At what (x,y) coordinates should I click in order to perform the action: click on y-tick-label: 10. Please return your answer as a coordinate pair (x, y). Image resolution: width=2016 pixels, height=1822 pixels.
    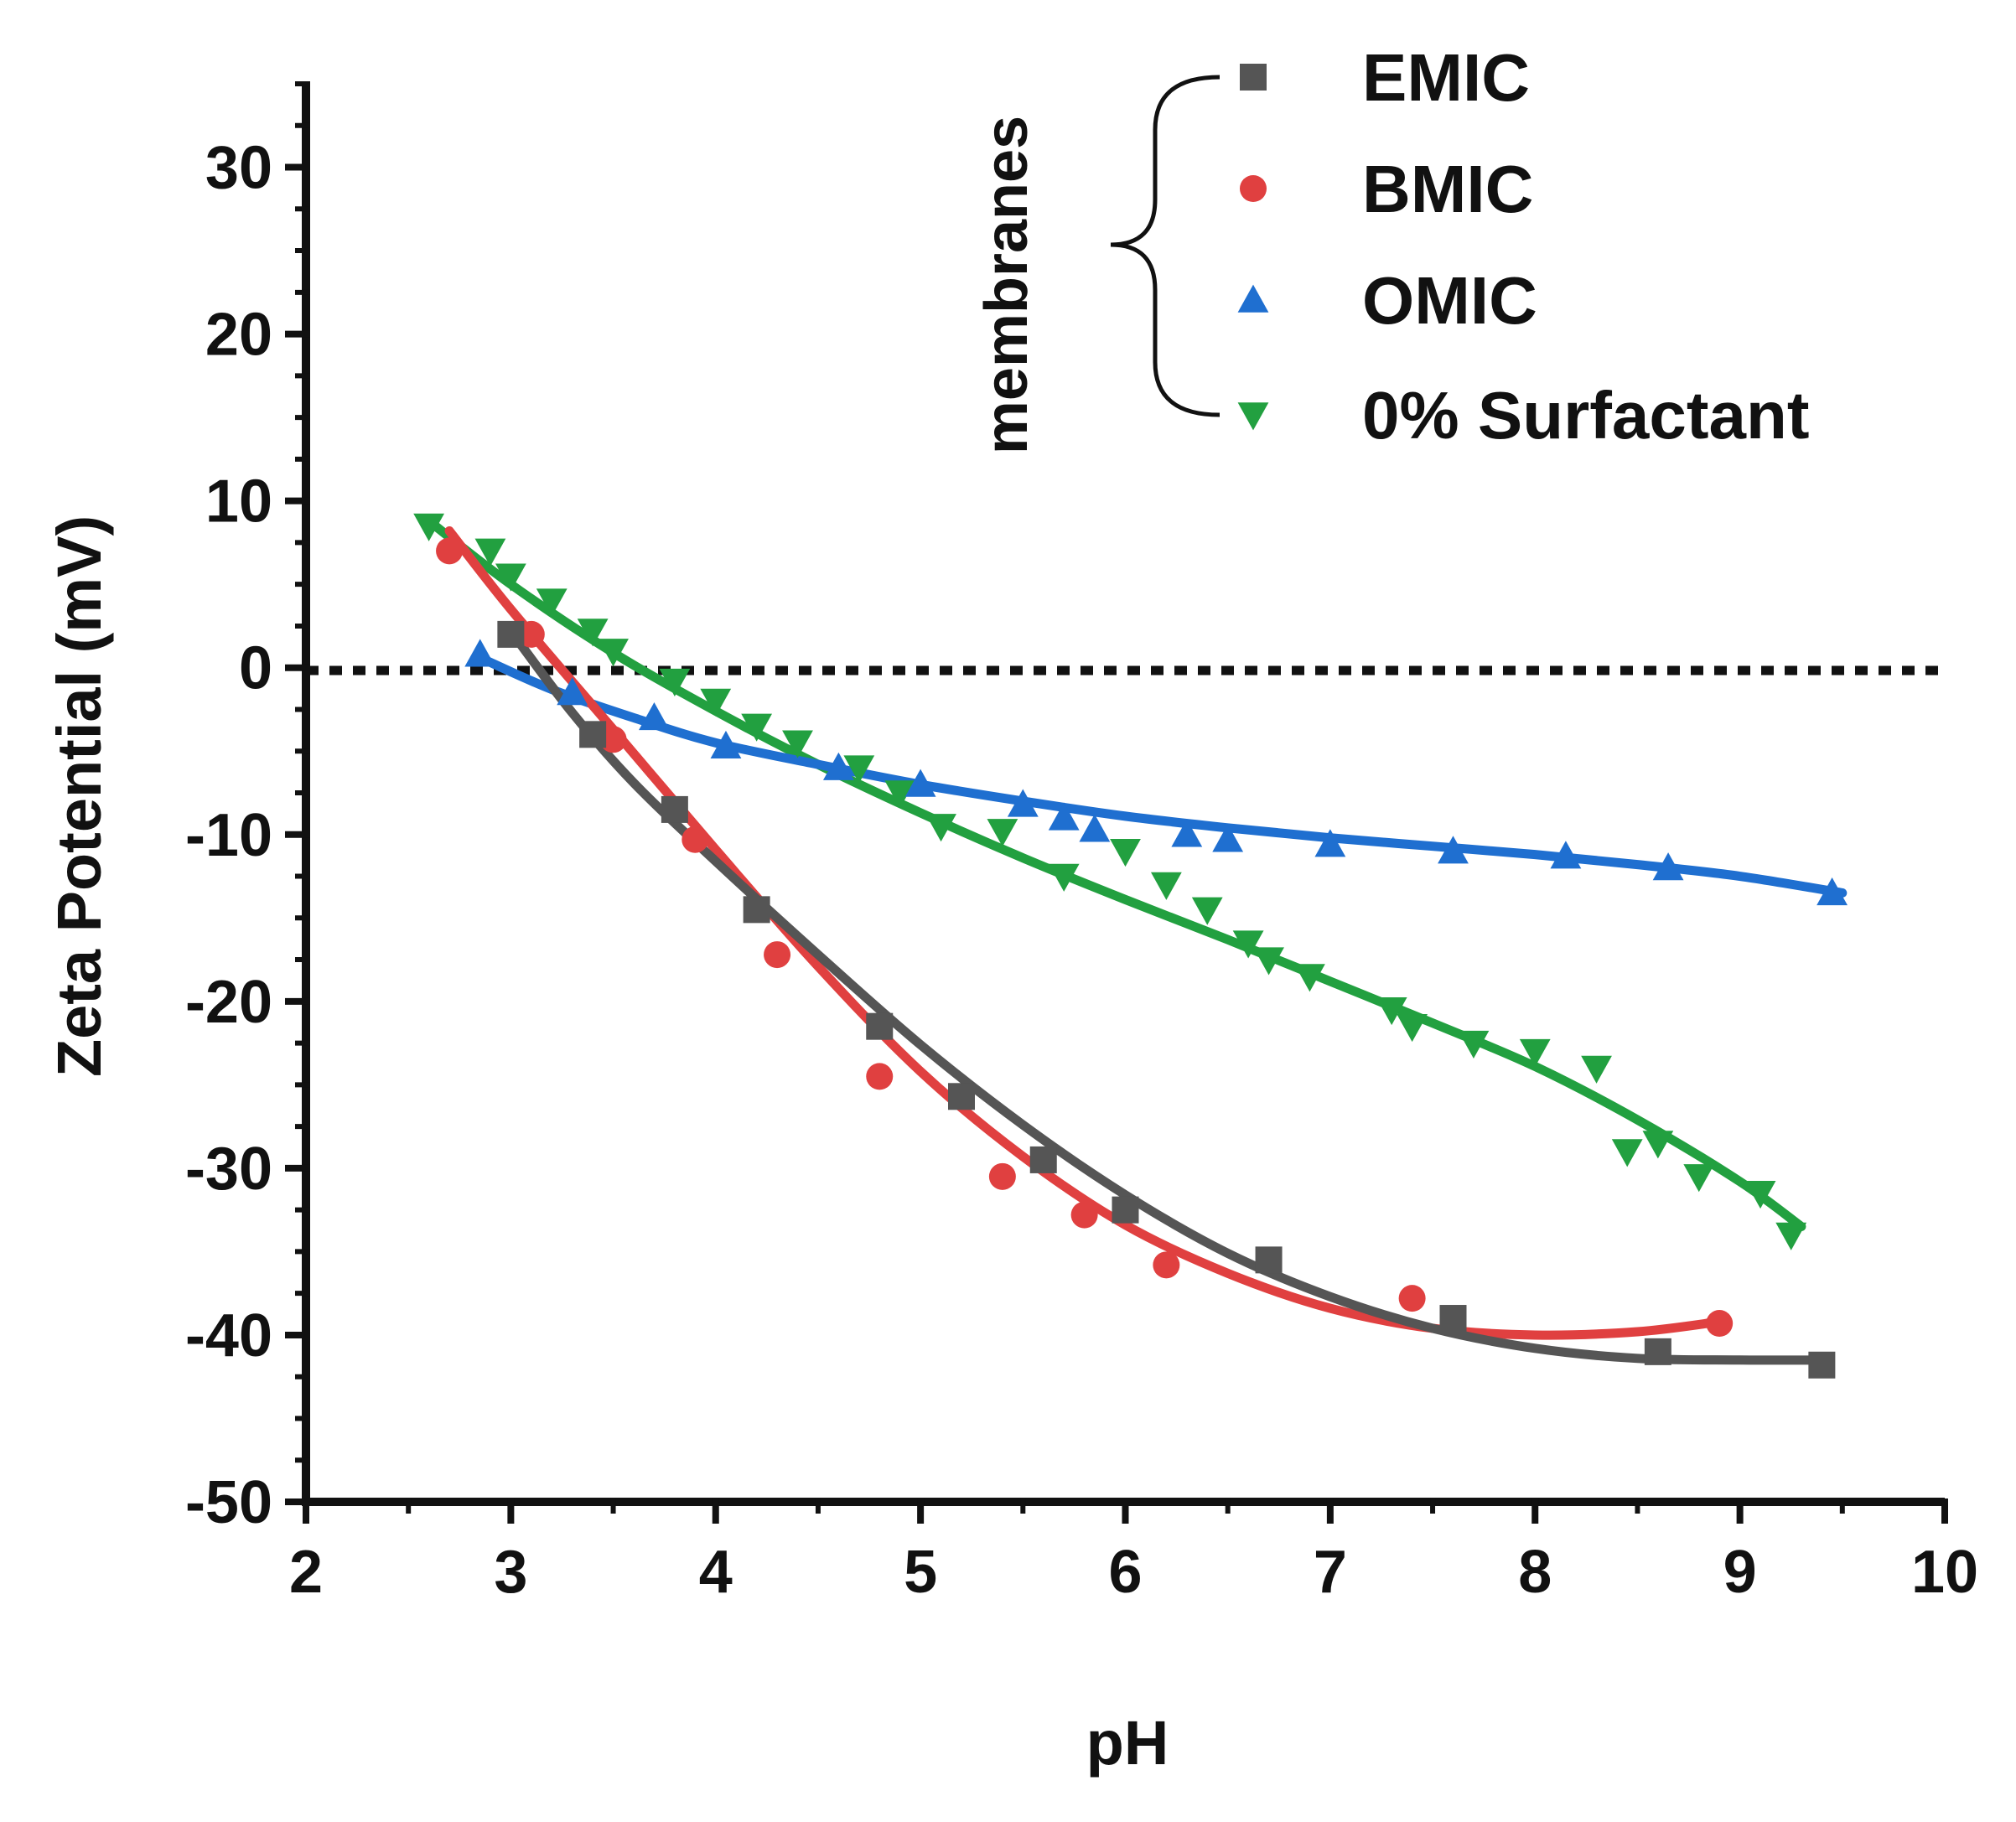
    Looking at the image, I should click on (239, 502).